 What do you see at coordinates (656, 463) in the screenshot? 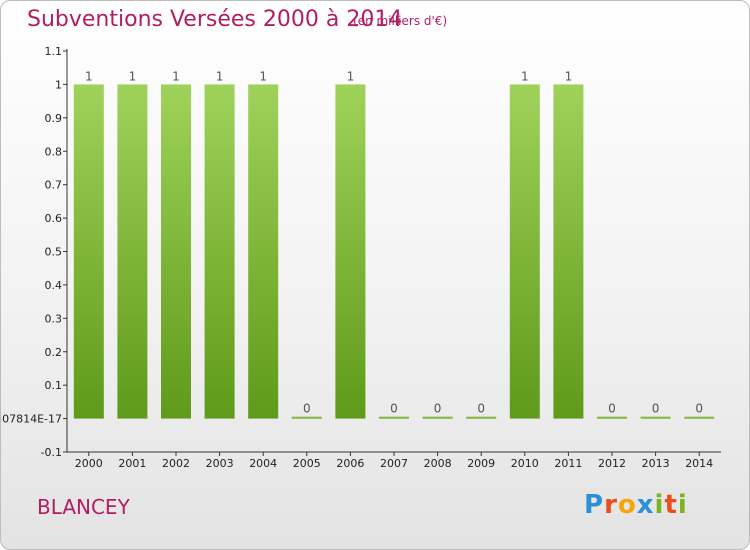
I see `x-tick-label: 2013` at bounding box center [656, 463].